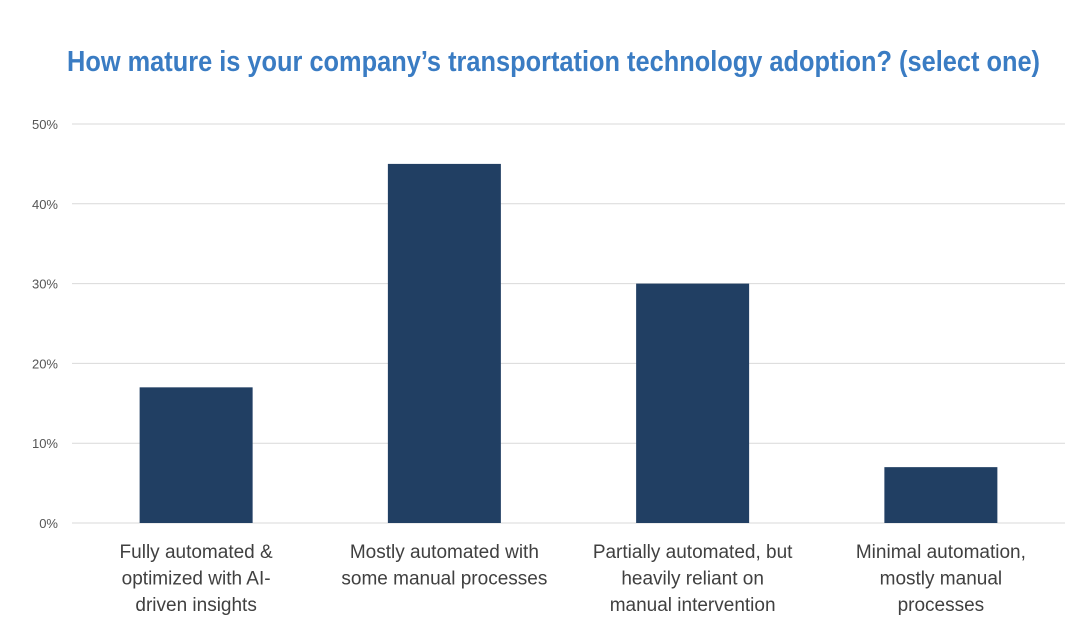 The height and width of the screenshot is (644, 1082). What do you see at coordinates (941, 552) in the screenshot?
I see `x-category-label: Minimal automation,` at bounding box center [941, 552].